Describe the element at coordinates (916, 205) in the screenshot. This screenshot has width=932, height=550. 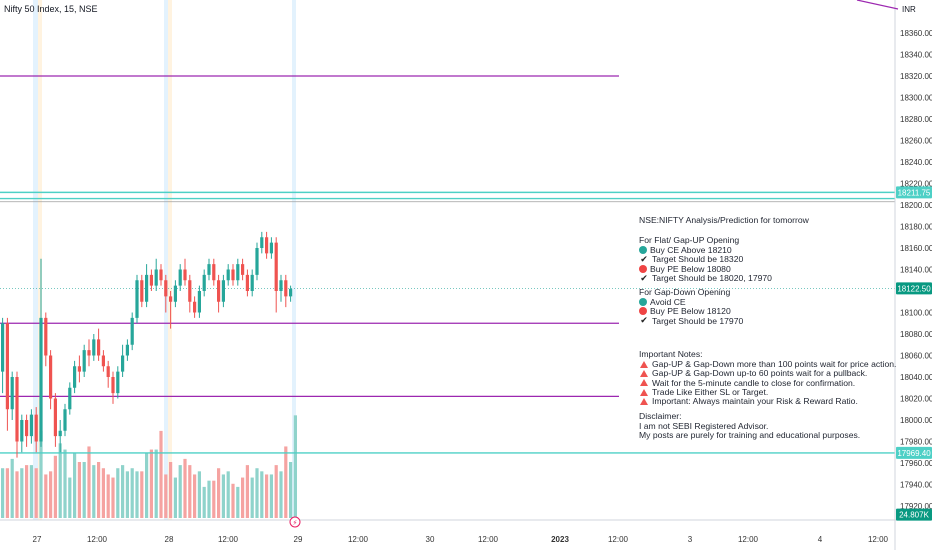
I see `y-tick-label: 18200.00` at that location.